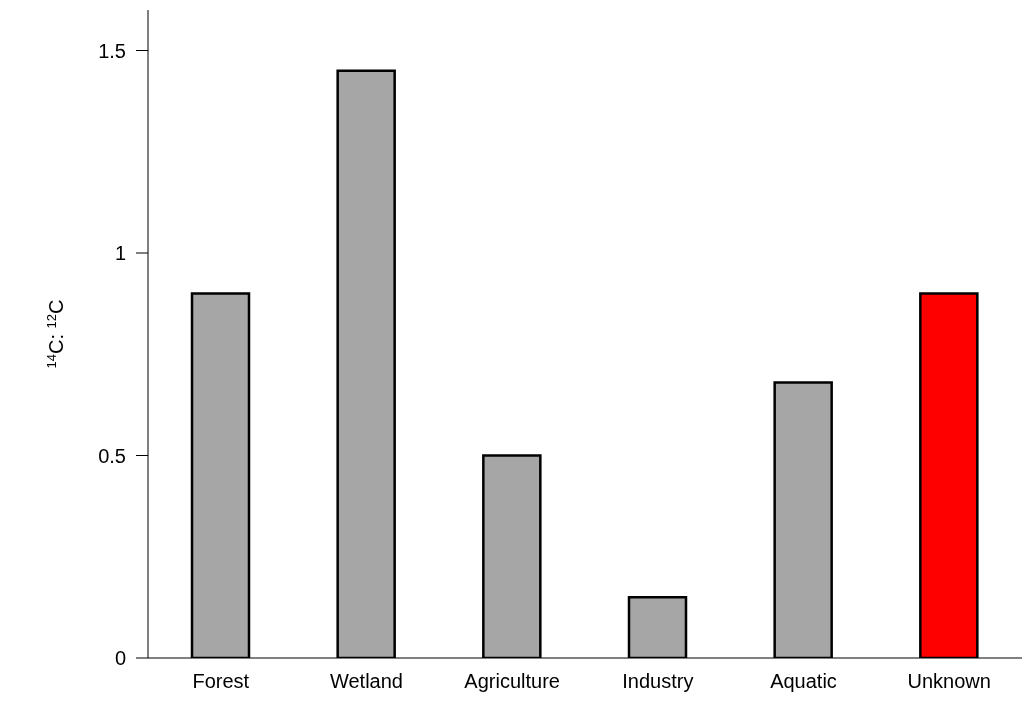  What do you see at coordinates (112, 50) in the screenshot?
I see `y-tick-label: 1.5` at bounding box center [112, 50].